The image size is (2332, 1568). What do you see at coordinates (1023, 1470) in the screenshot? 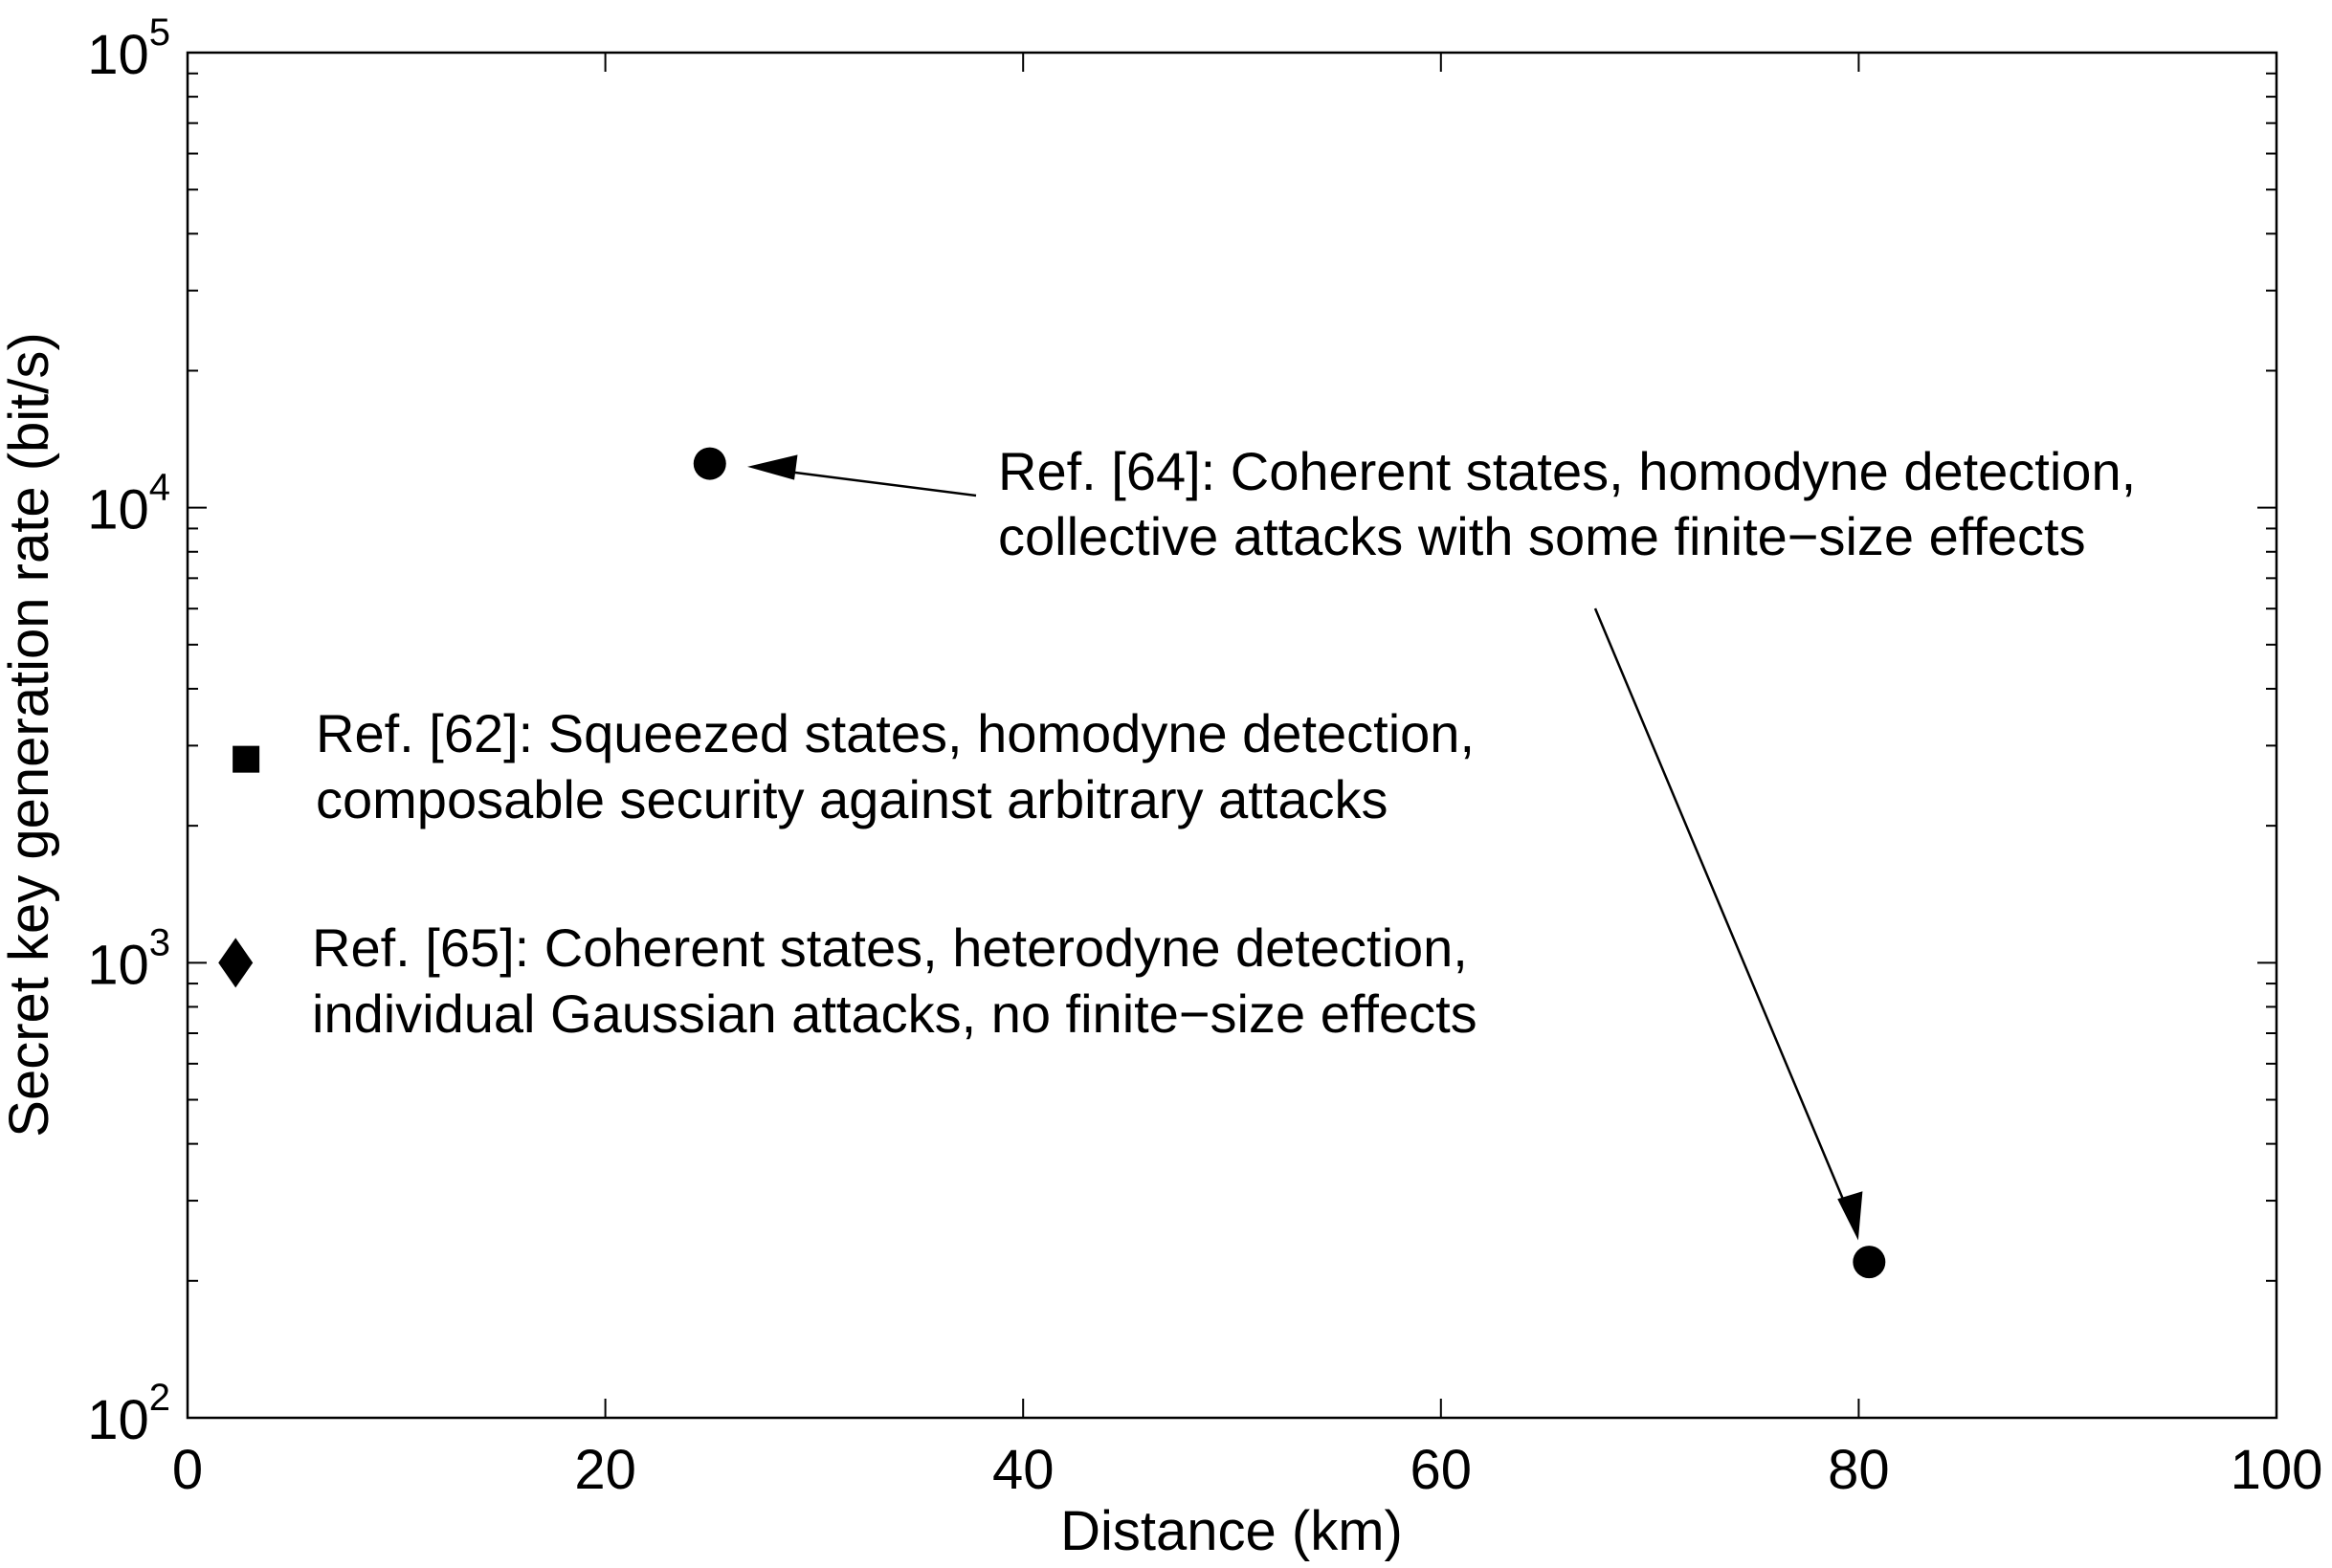
I see `x-tick-label-2: 40` at bounding box center [1023, 1470].